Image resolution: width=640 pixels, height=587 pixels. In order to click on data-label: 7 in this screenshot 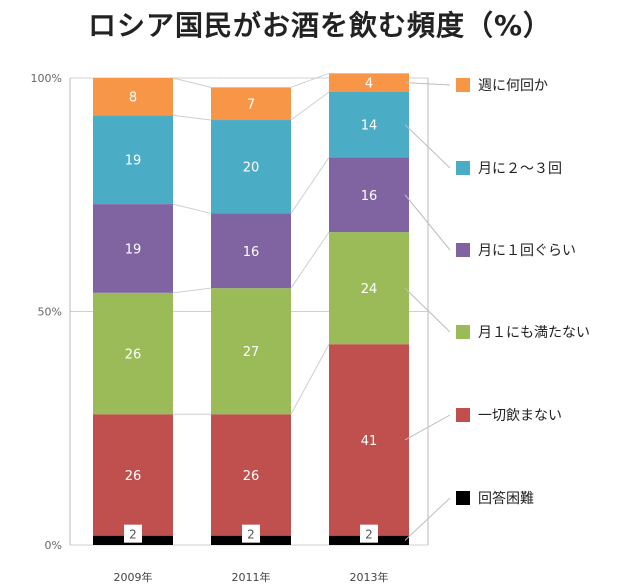, I will do `click(251, 105)`.